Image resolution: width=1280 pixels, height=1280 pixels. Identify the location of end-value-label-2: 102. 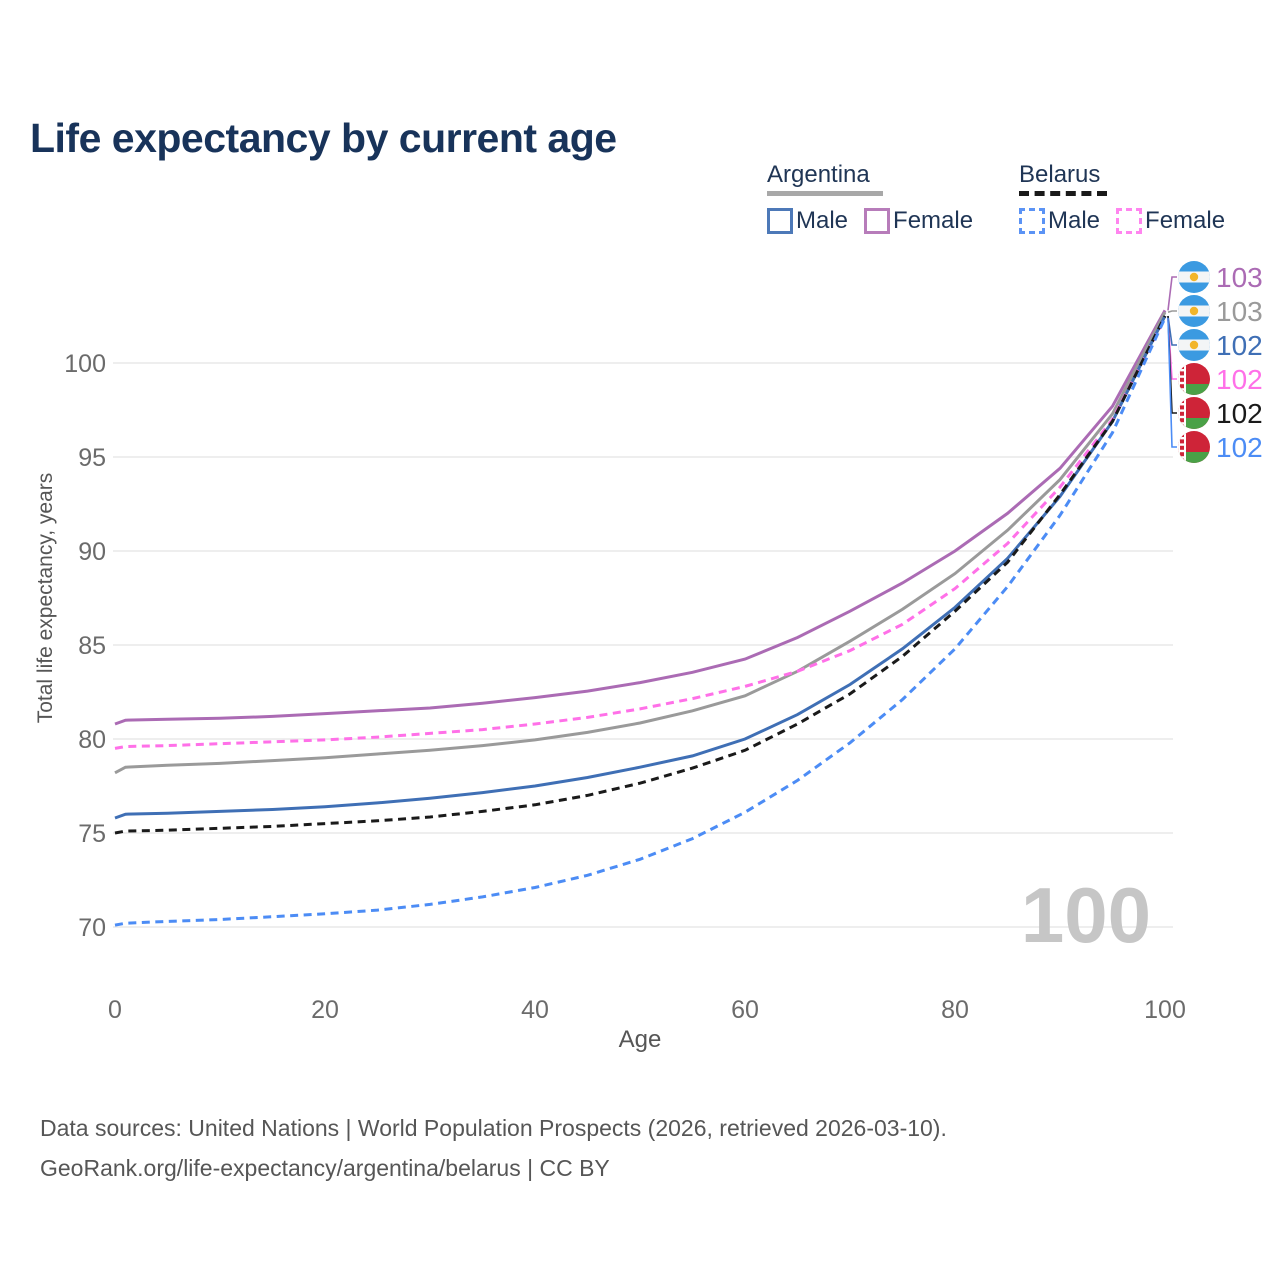
(1239, 345).